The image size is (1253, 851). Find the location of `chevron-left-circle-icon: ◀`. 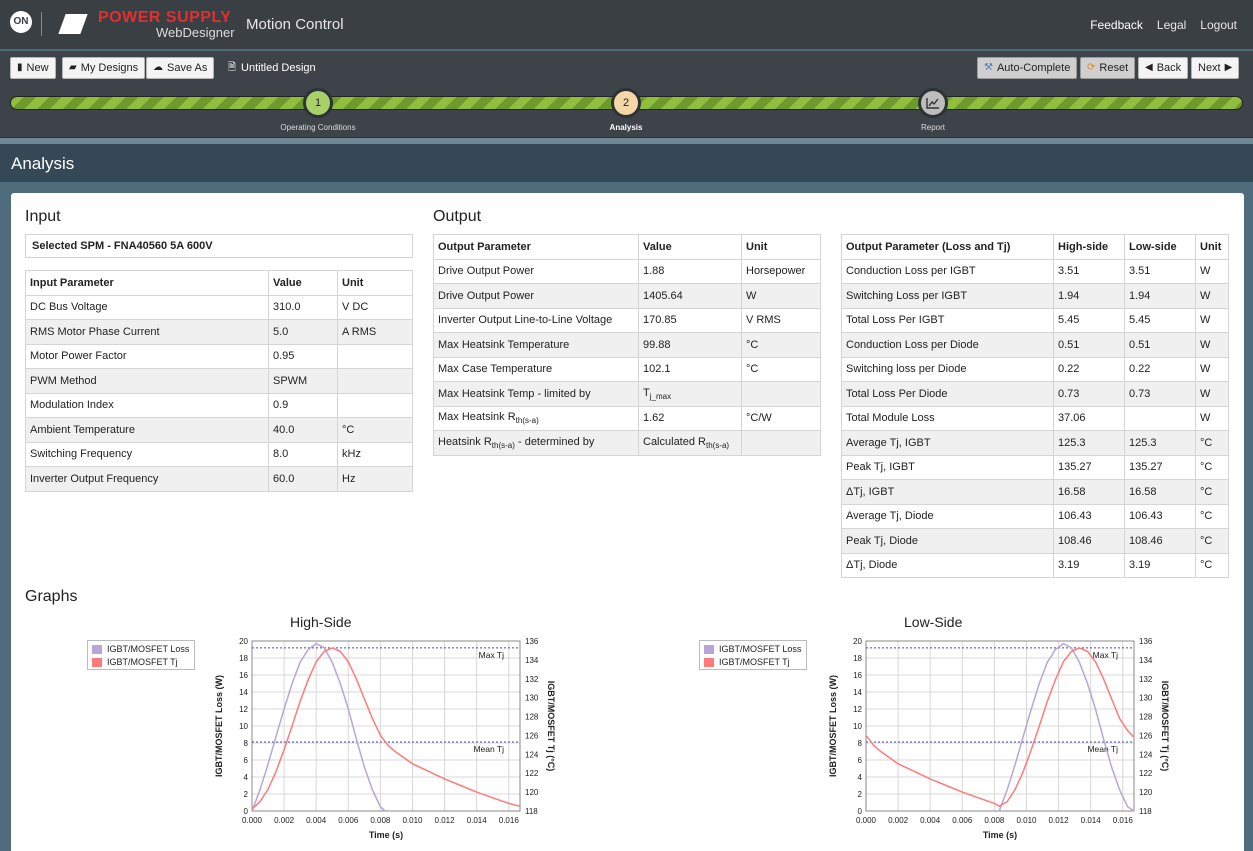

chevron-left-circle-icon: ◀ is located at coordinates (1149, 67).